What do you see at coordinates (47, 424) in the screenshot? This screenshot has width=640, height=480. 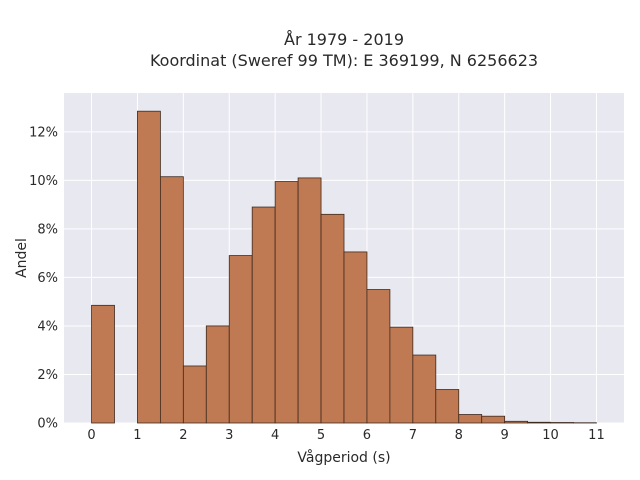 I see `y-tick-label: 0%` at bounding box center [47, 424].